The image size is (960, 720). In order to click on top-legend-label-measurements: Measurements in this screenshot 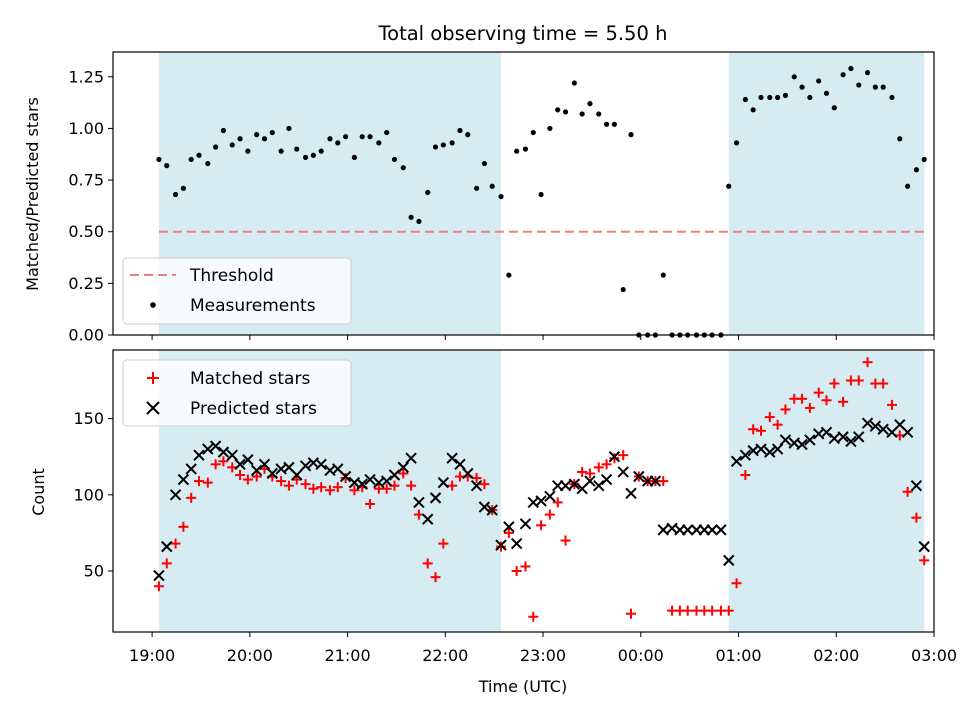, I will do `click(253, 306)`.